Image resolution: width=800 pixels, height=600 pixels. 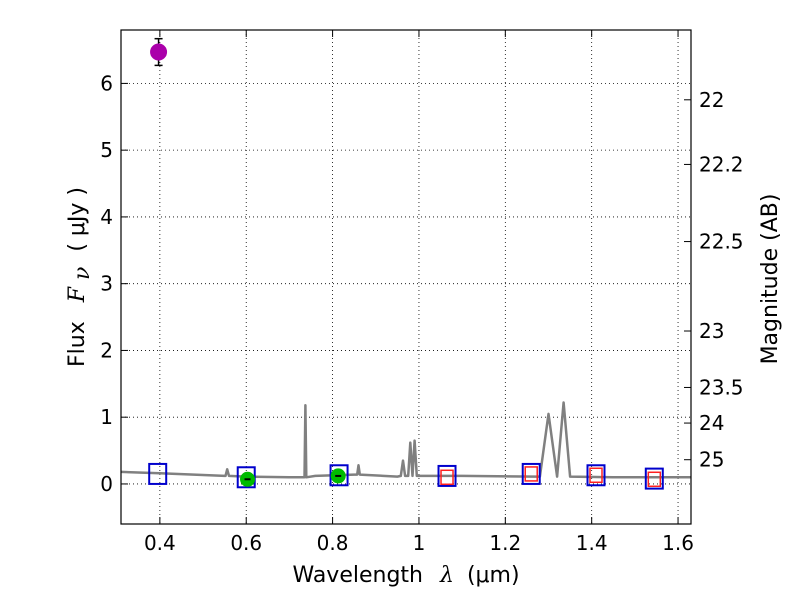 What do you see at coordinates (106, 417) in the screenshot?
I see `y-tick-label: 1` at bounding box center [106, 417].